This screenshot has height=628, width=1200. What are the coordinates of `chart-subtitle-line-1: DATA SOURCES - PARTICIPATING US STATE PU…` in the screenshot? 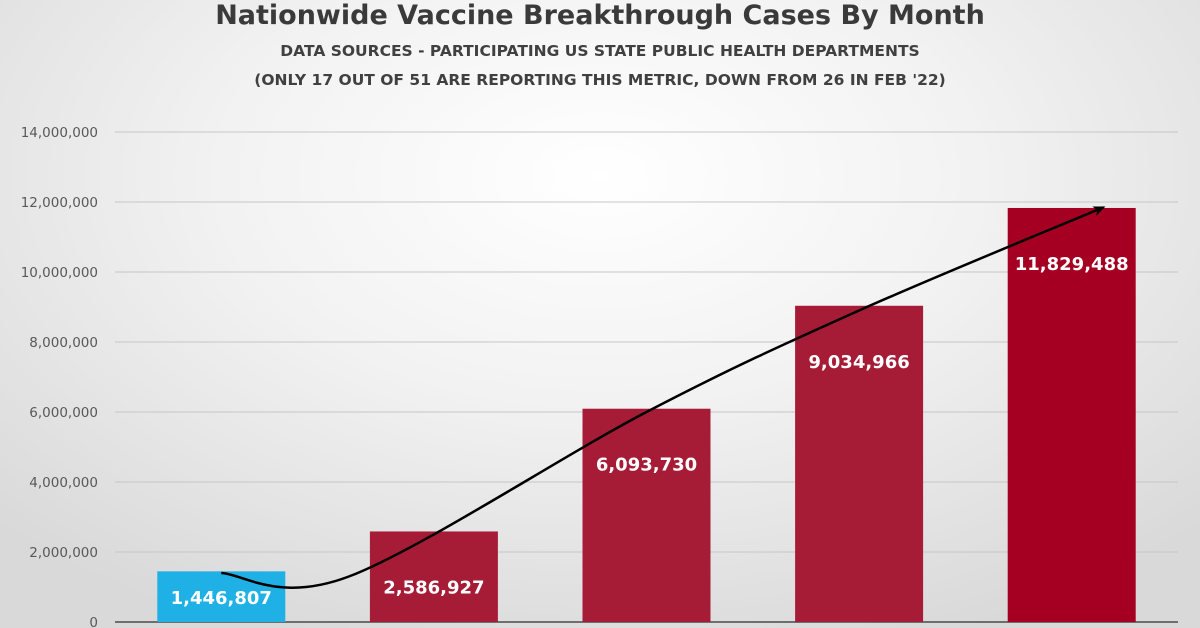 It's located at (600, 51).